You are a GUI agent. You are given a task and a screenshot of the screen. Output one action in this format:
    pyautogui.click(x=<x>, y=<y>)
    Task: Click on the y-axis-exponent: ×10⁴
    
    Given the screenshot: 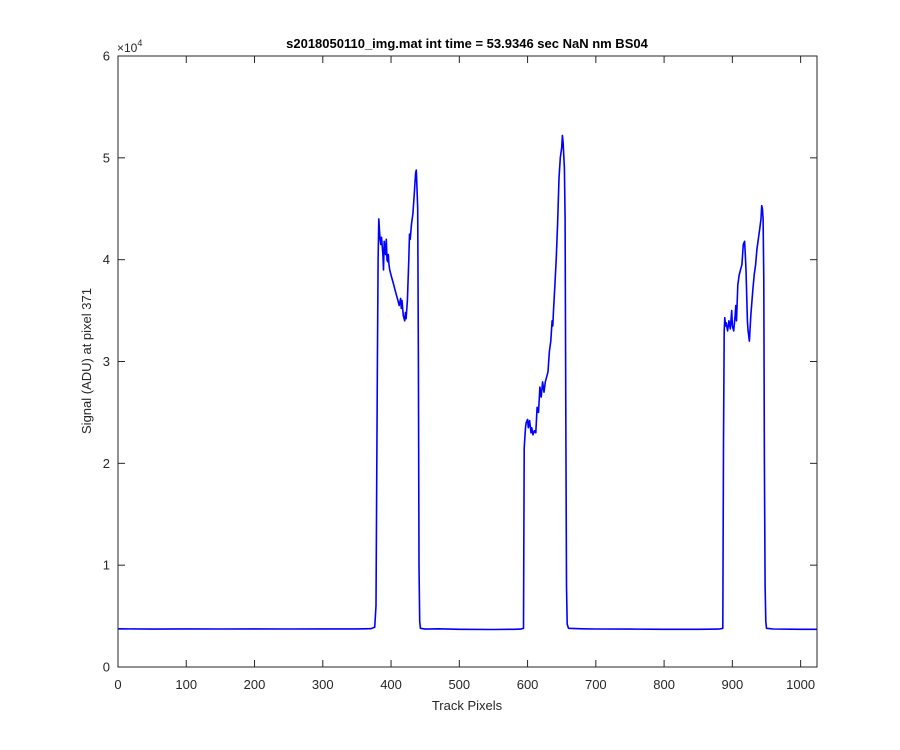 What is the action you would take?
    pyautogui.click(x=129, y=46)
    